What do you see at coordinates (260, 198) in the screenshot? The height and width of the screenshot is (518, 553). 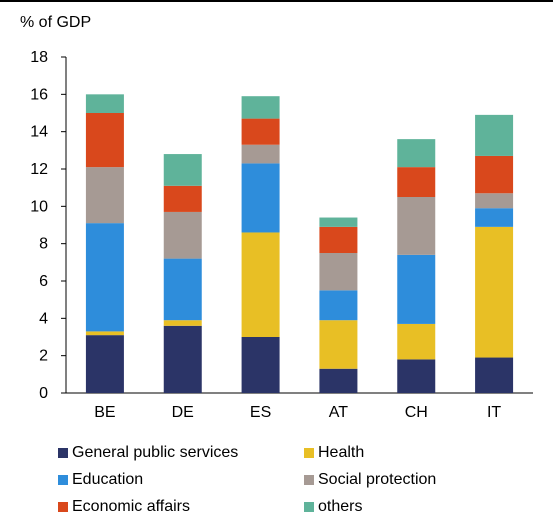 I see `bar-es-education` at bounding box center [260, 198].